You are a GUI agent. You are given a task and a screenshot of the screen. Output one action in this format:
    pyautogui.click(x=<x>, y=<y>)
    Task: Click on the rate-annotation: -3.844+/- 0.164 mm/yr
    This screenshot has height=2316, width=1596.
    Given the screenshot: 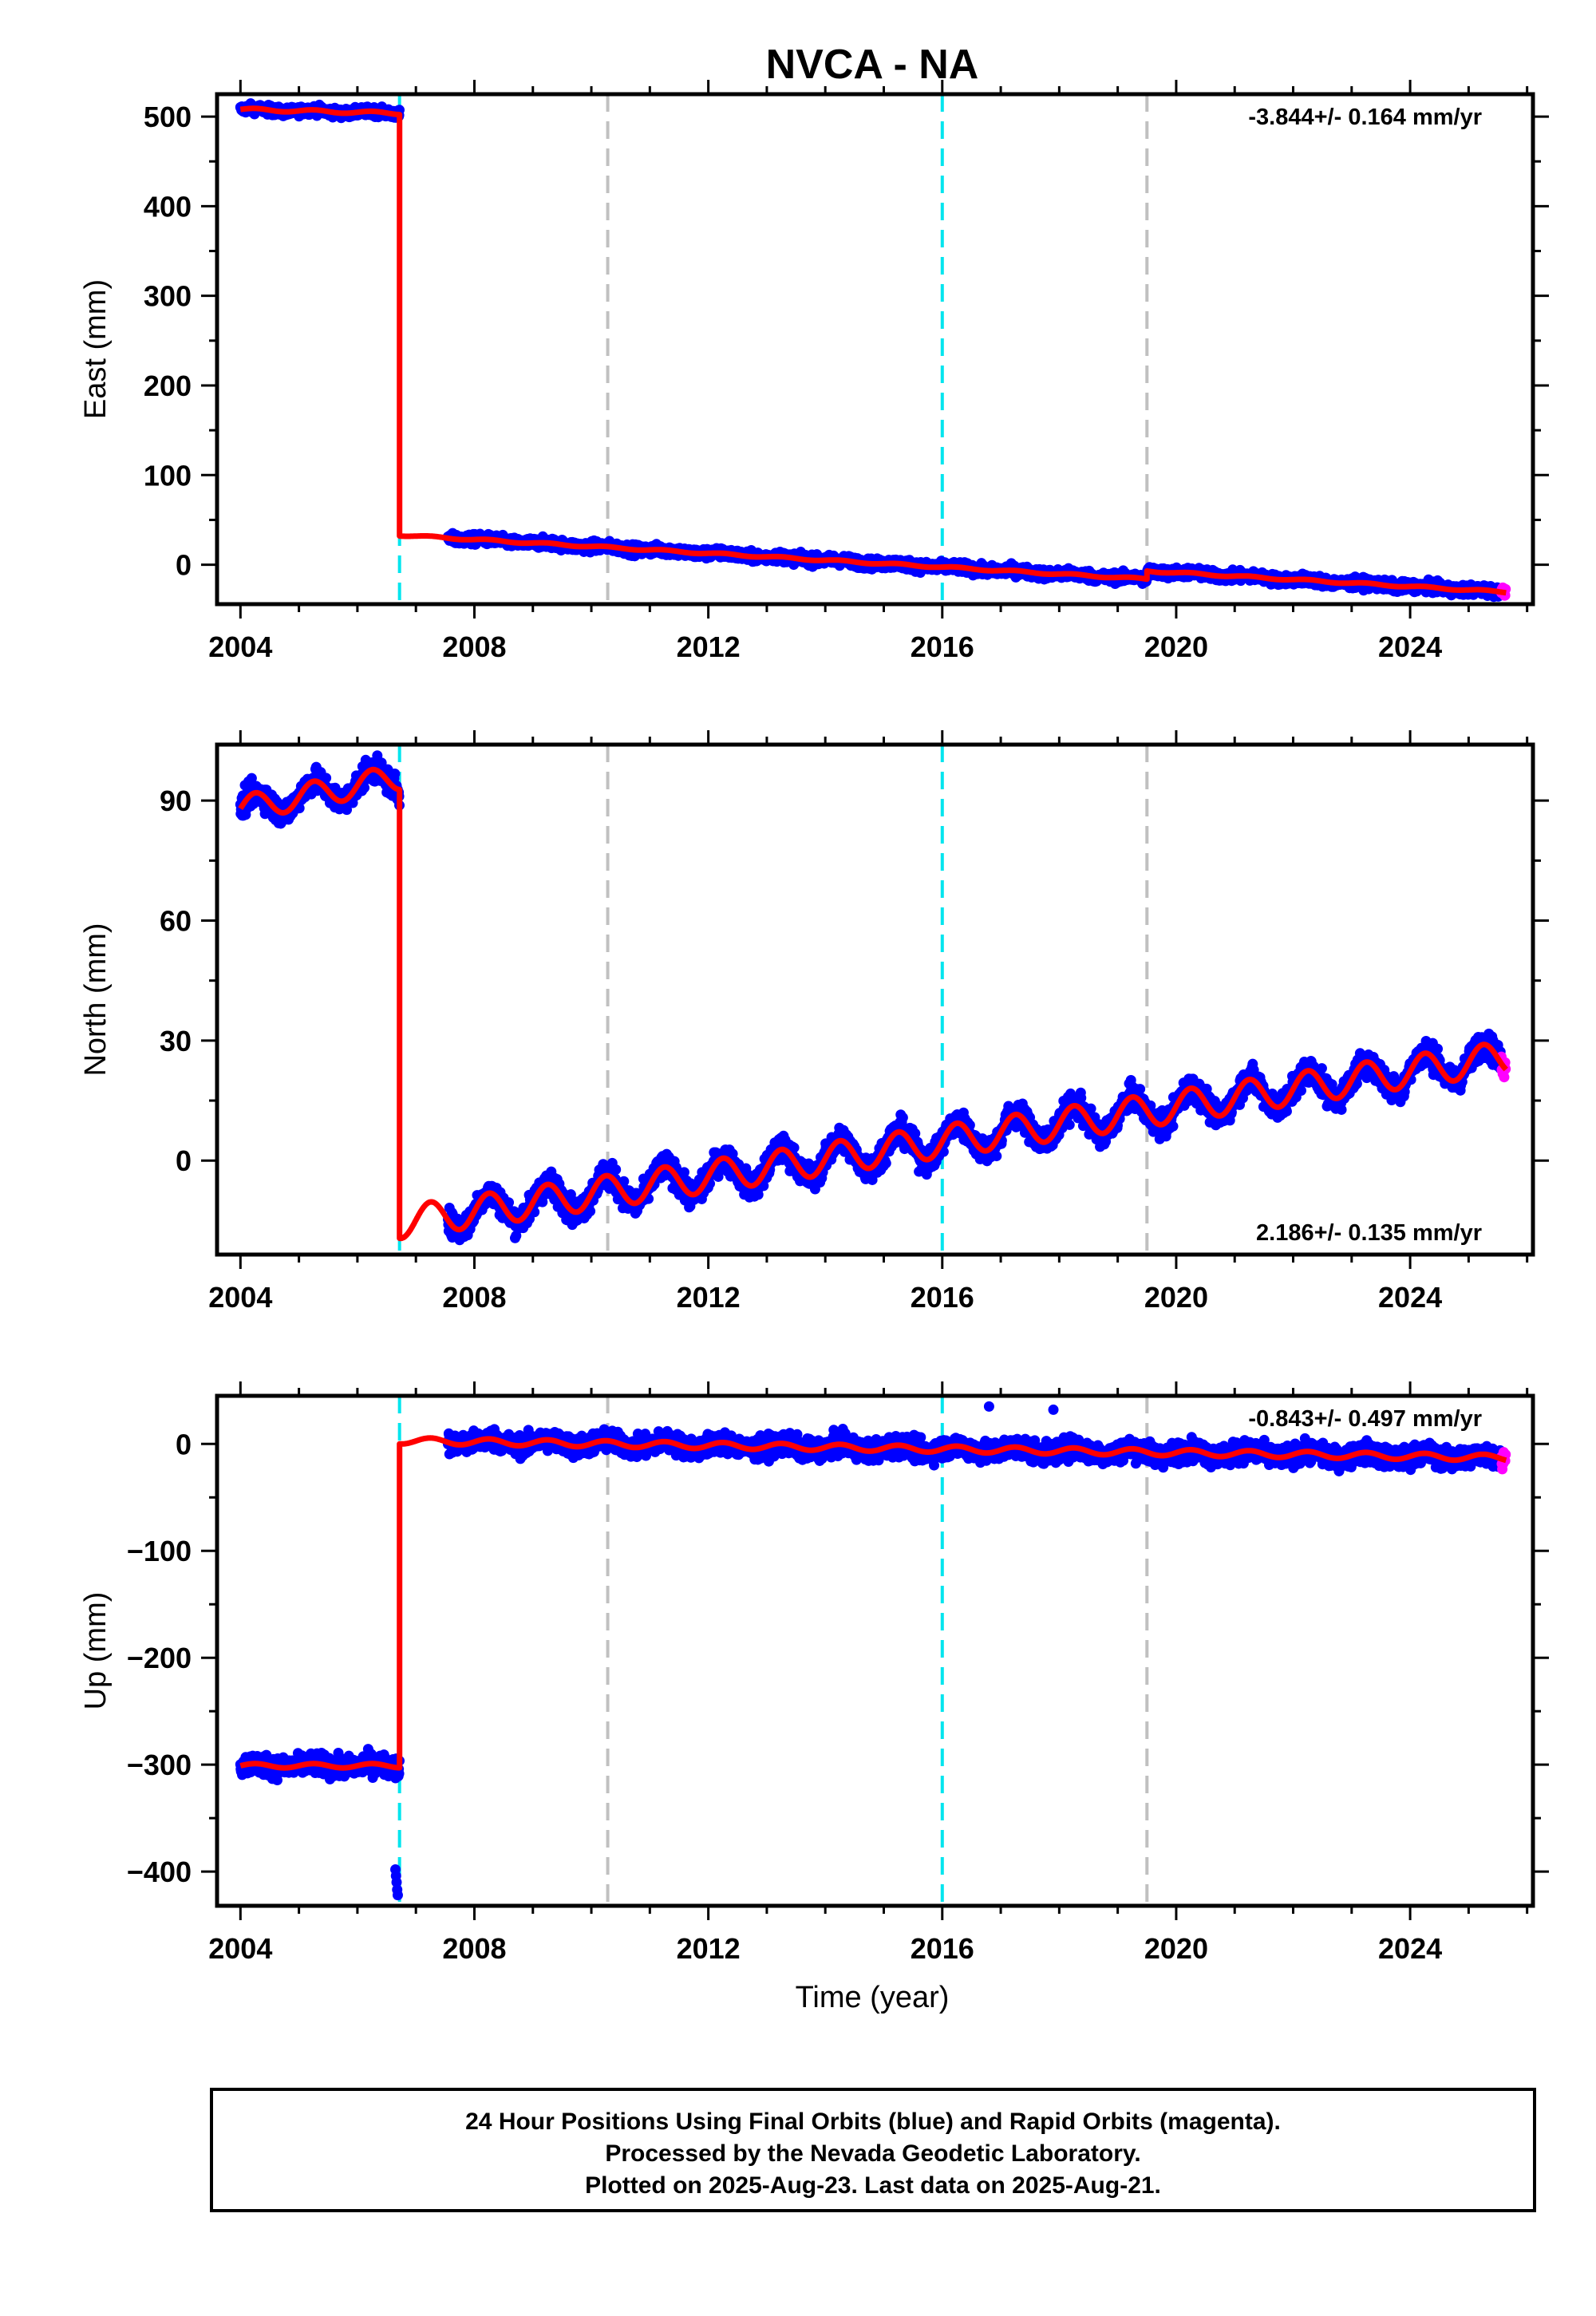 What is the action you would take?
    pyautogui.click(x=1365, y=117)
    